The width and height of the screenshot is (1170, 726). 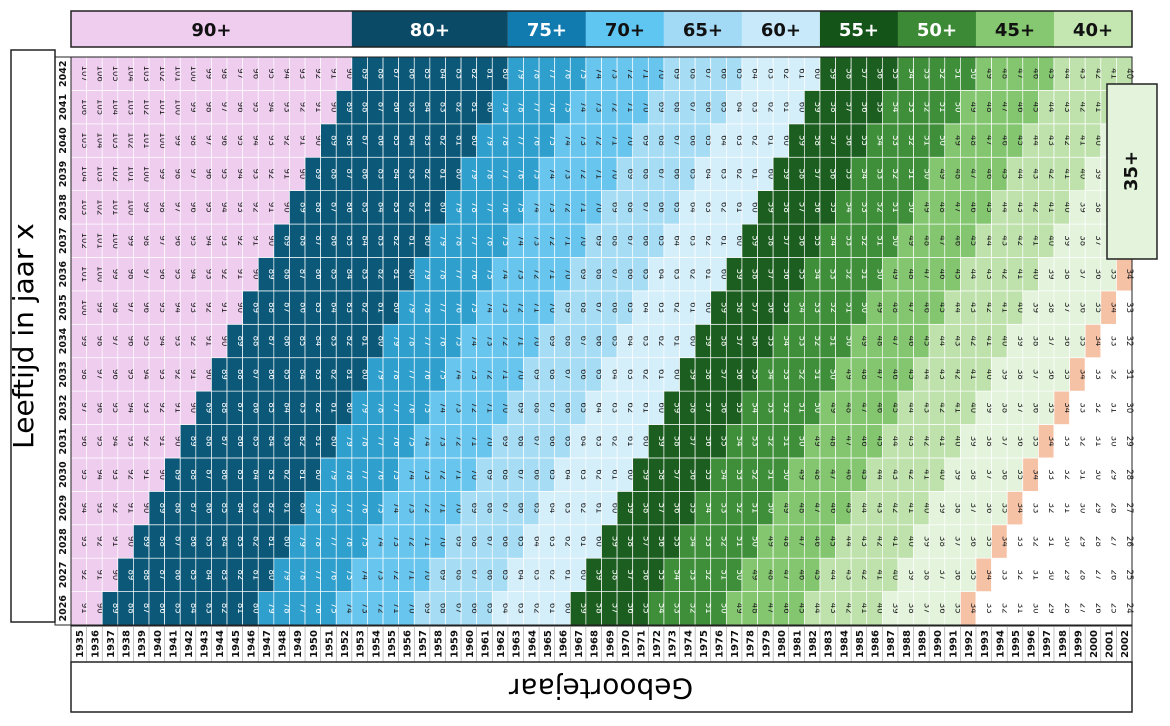 What do you see at coordinates (224, 140) in the screenshot?
I see `heatmap-cell-value: 96` at bounding box center [224, 140].